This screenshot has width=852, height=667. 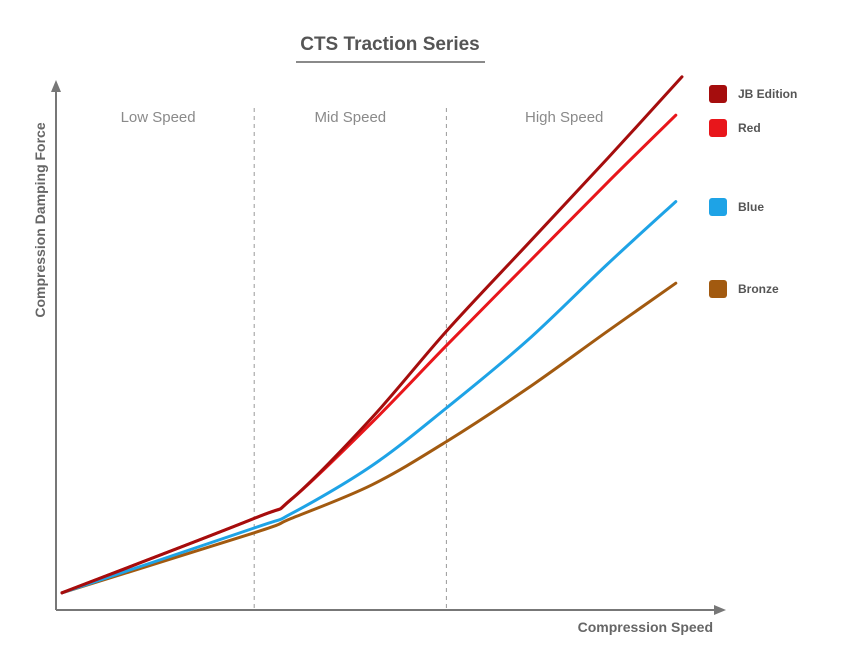 What do you see at coordinates (753, 191) in the screenshot?
I see `legend: JB Edition Red Blue Bronze` at bounding box center [753, 191].